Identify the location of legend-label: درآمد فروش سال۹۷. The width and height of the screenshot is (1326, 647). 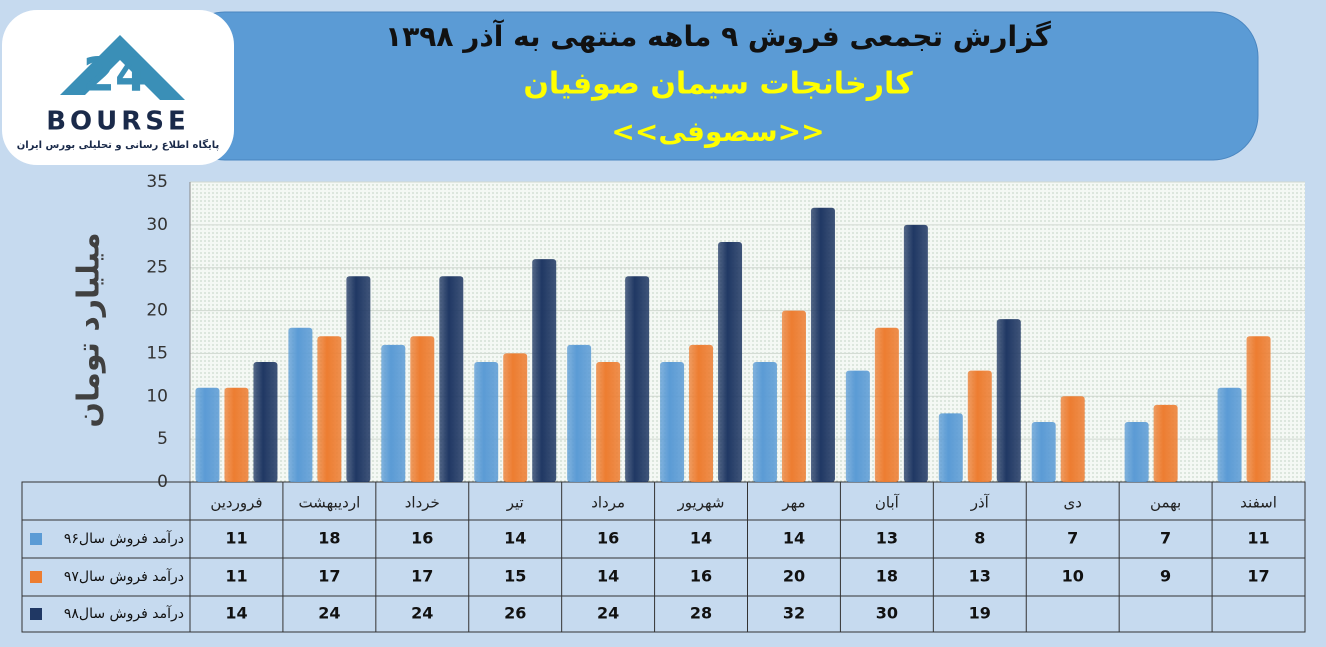
(124, 576).